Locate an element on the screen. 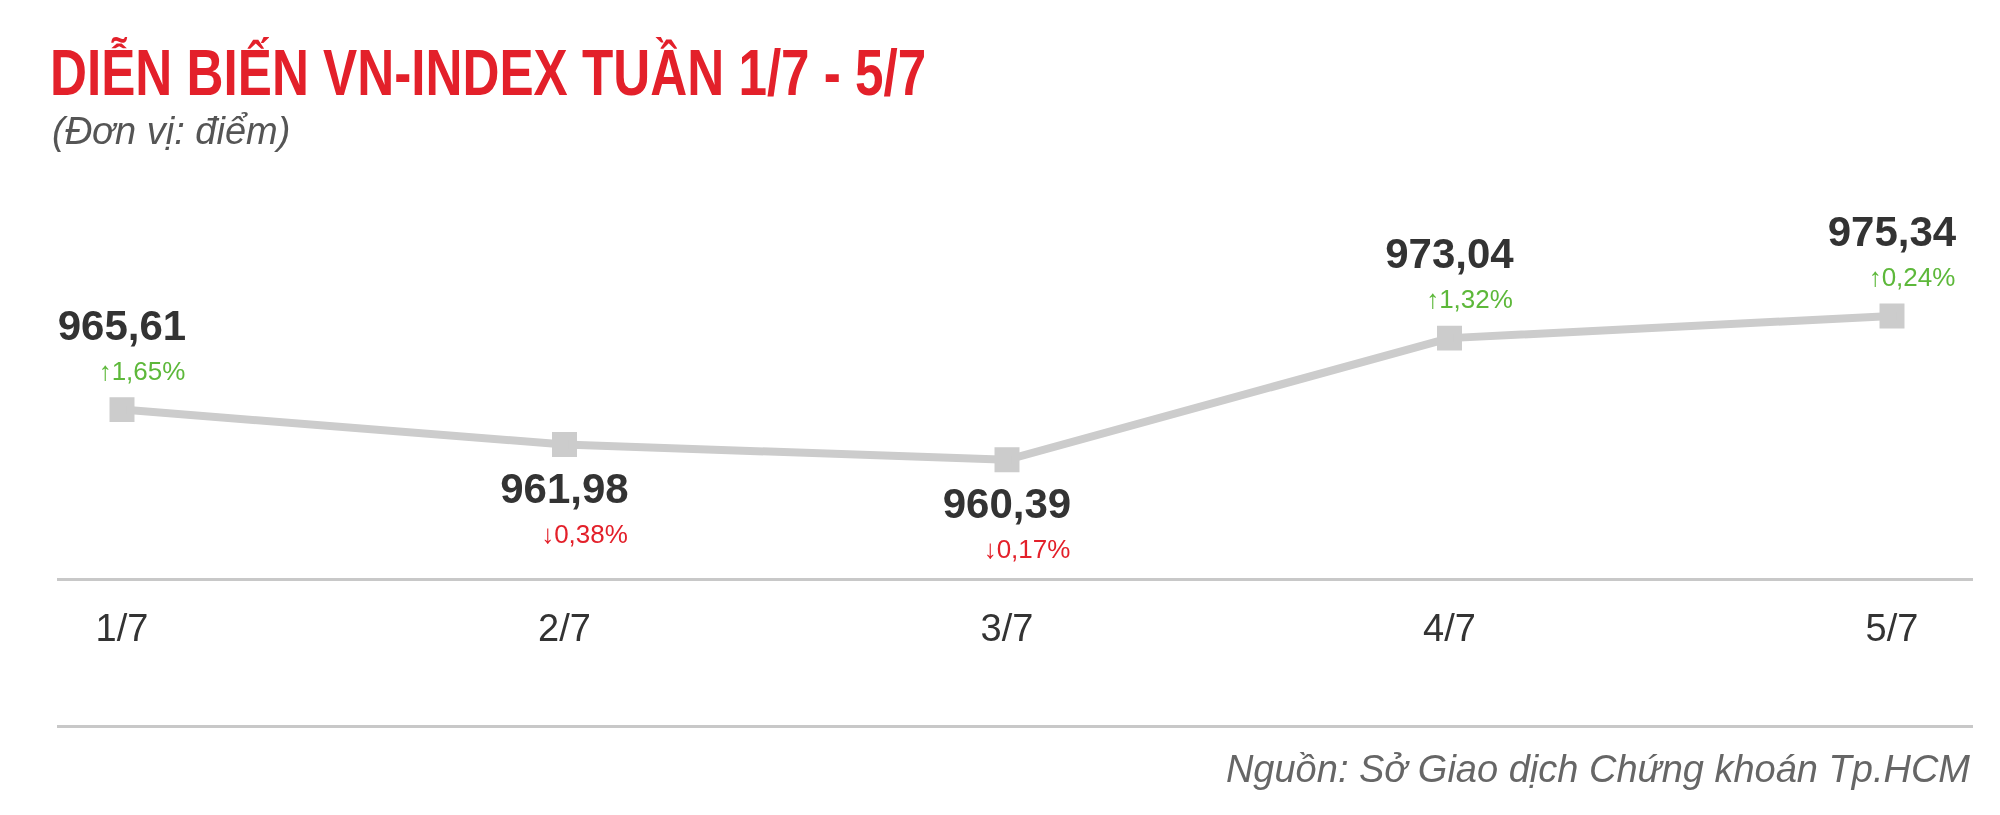 Image resolution: width=2000 pixels, height=815 pixels. chart-title: DIỄN BIẾN VN-INDEX TUẦN 1/7 - 5/7 is located at coordinates (488, 73).